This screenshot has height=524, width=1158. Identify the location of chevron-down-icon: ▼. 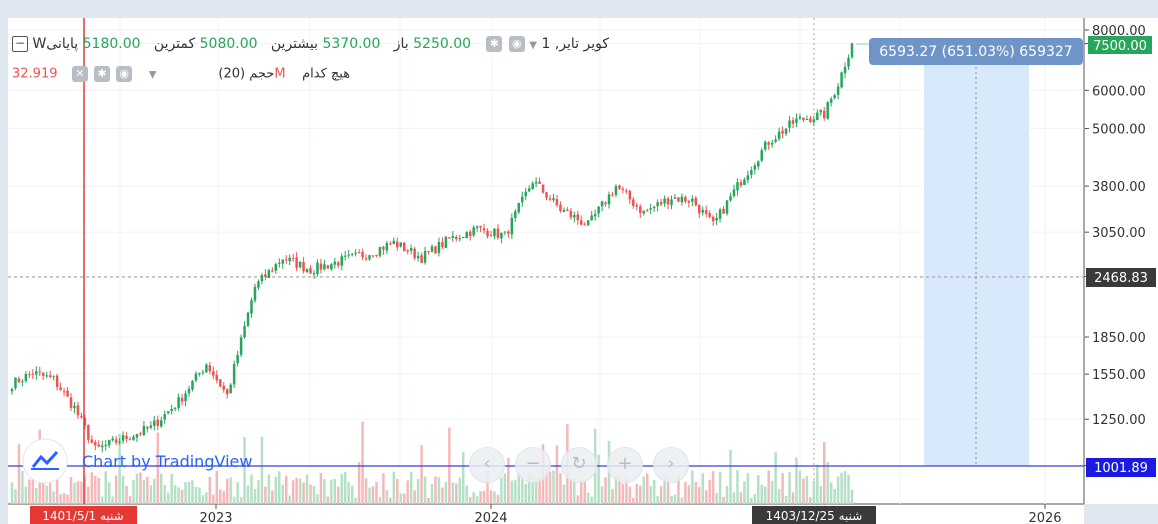
(533, 45).